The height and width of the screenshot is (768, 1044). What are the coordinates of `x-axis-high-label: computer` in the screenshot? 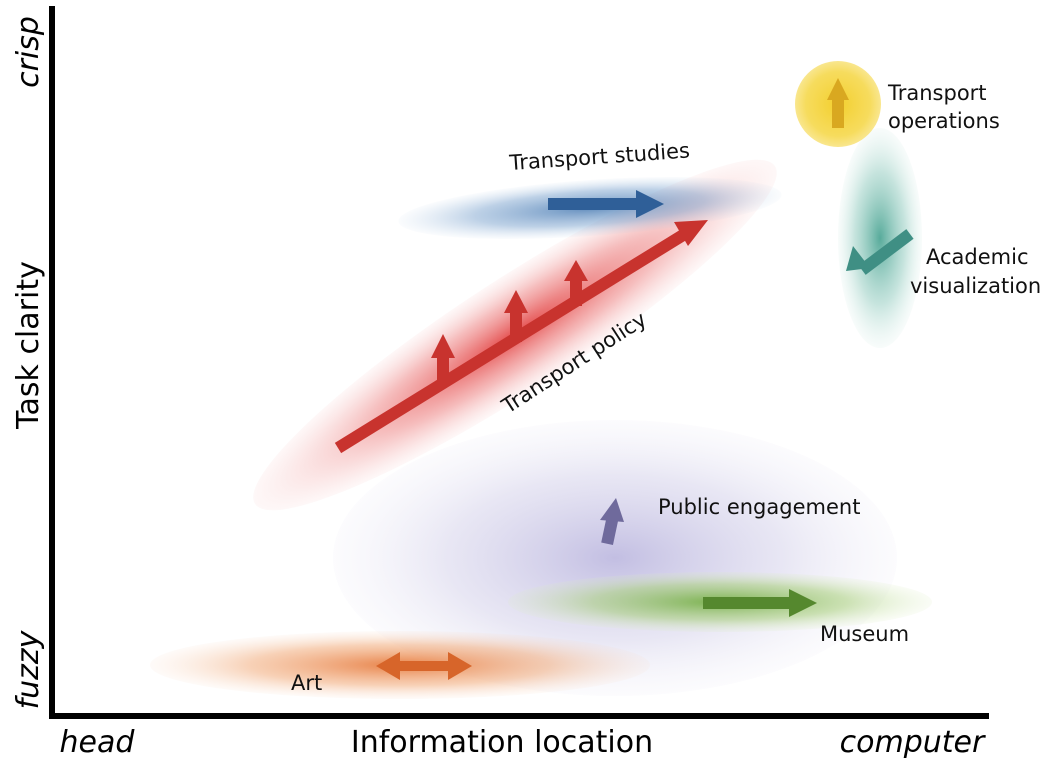 It's located at (913, 742).